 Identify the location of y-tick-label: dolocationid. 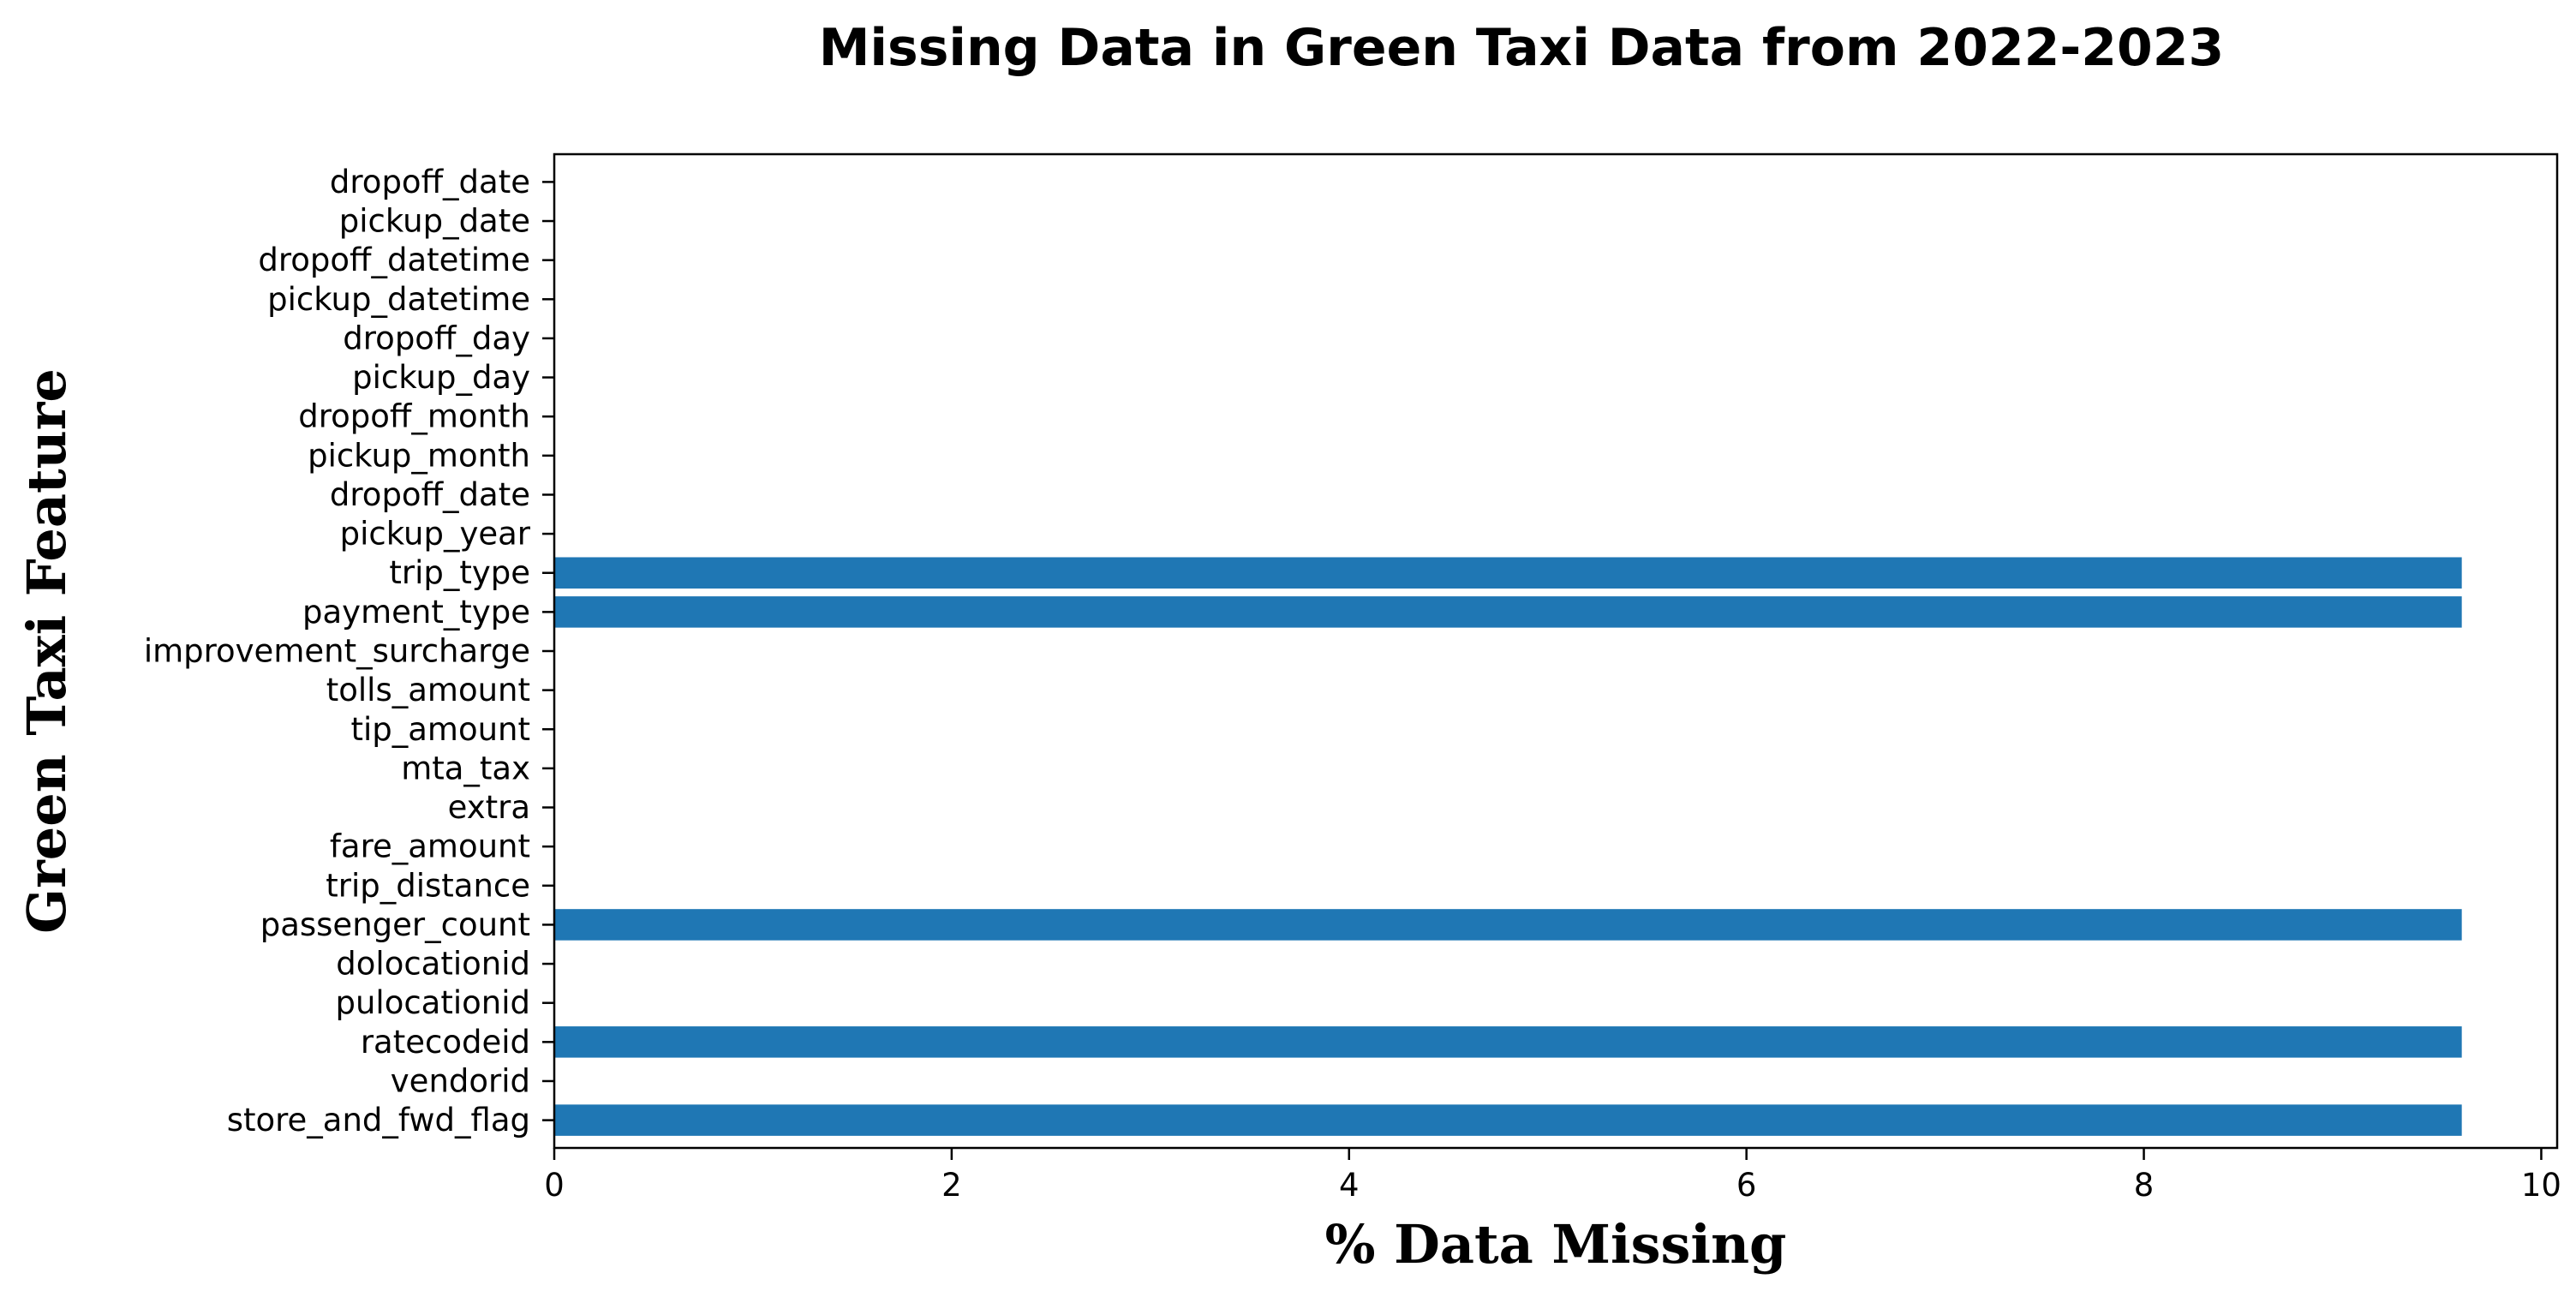
(433, 964).